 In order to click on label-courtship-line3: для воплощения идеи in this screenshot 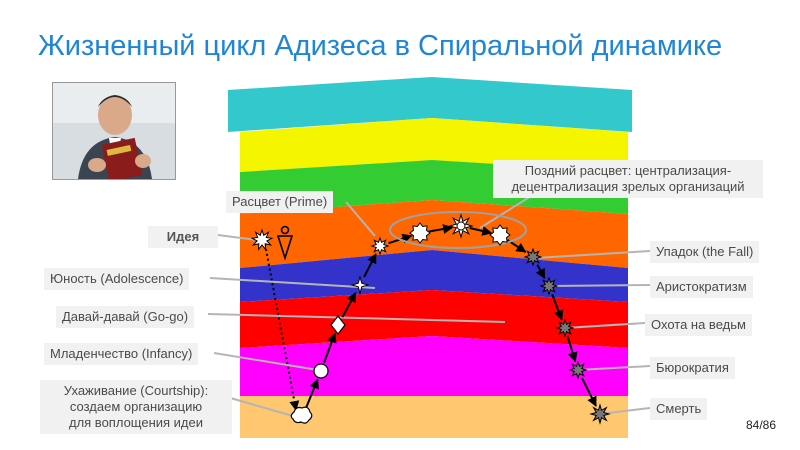, I will do `click(136, 422)`.